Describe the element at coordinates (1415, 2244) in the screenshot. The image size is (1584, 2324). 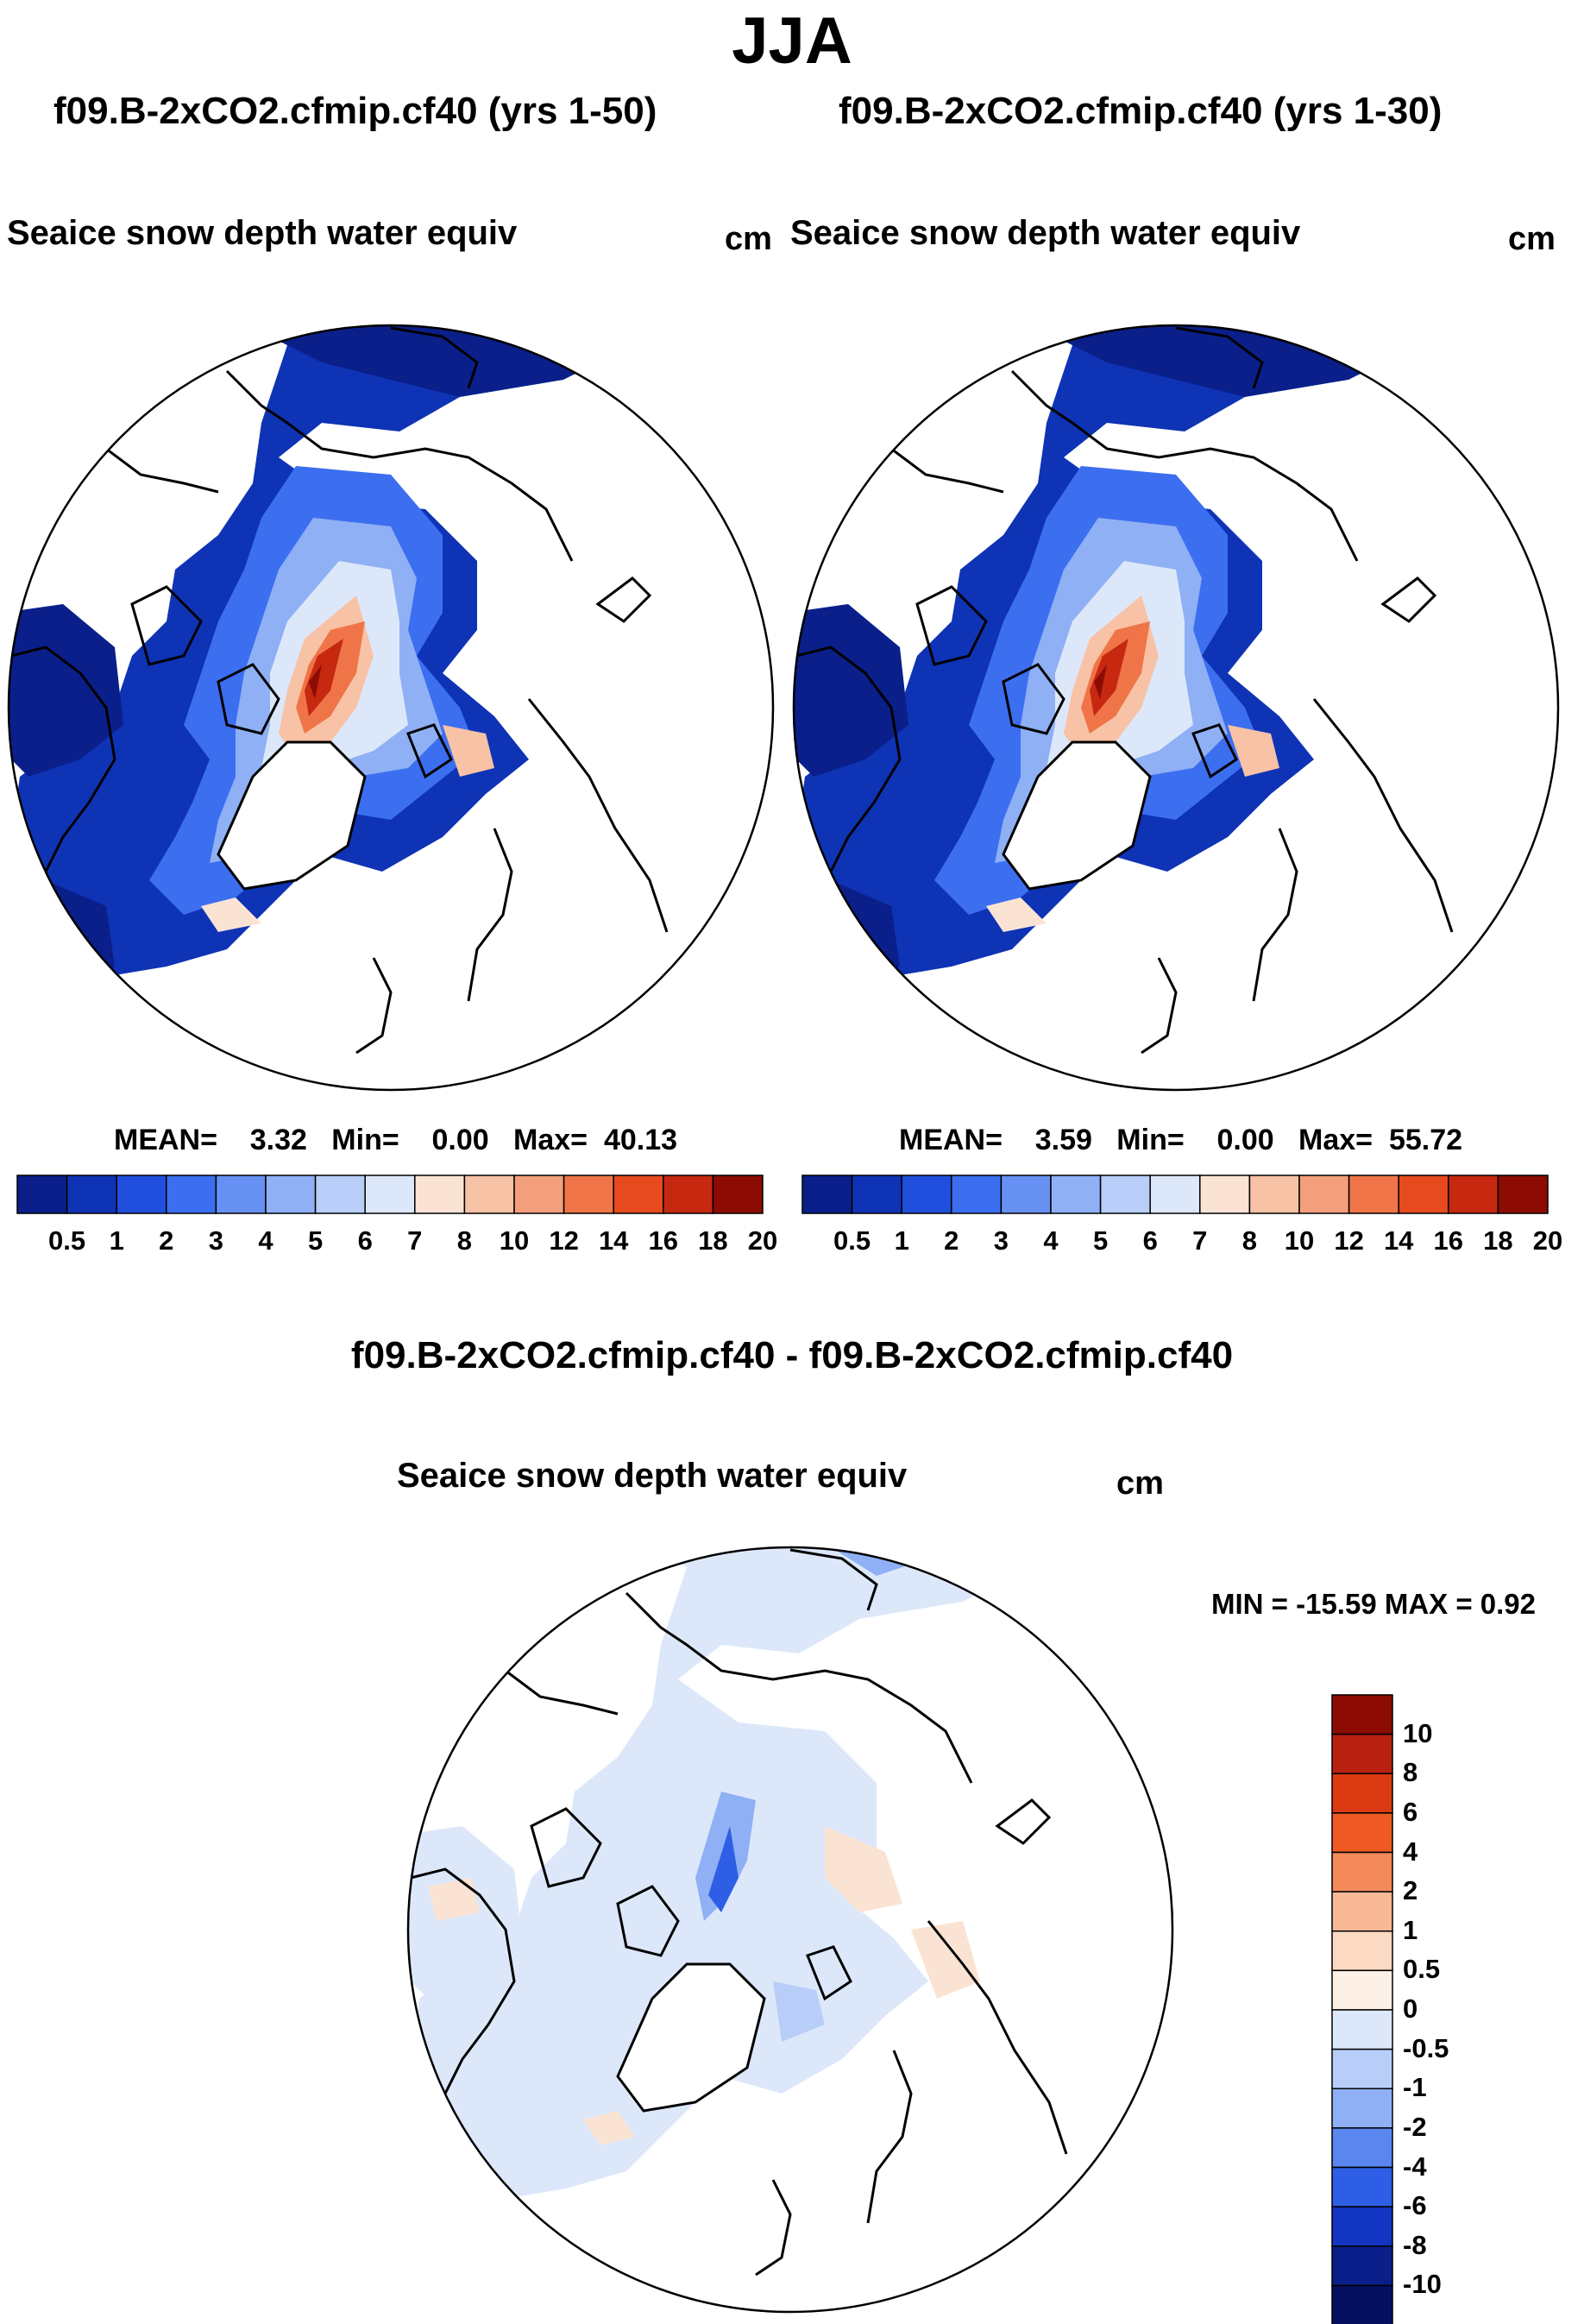
I see `colorbar-tick-label: -8` at that location.